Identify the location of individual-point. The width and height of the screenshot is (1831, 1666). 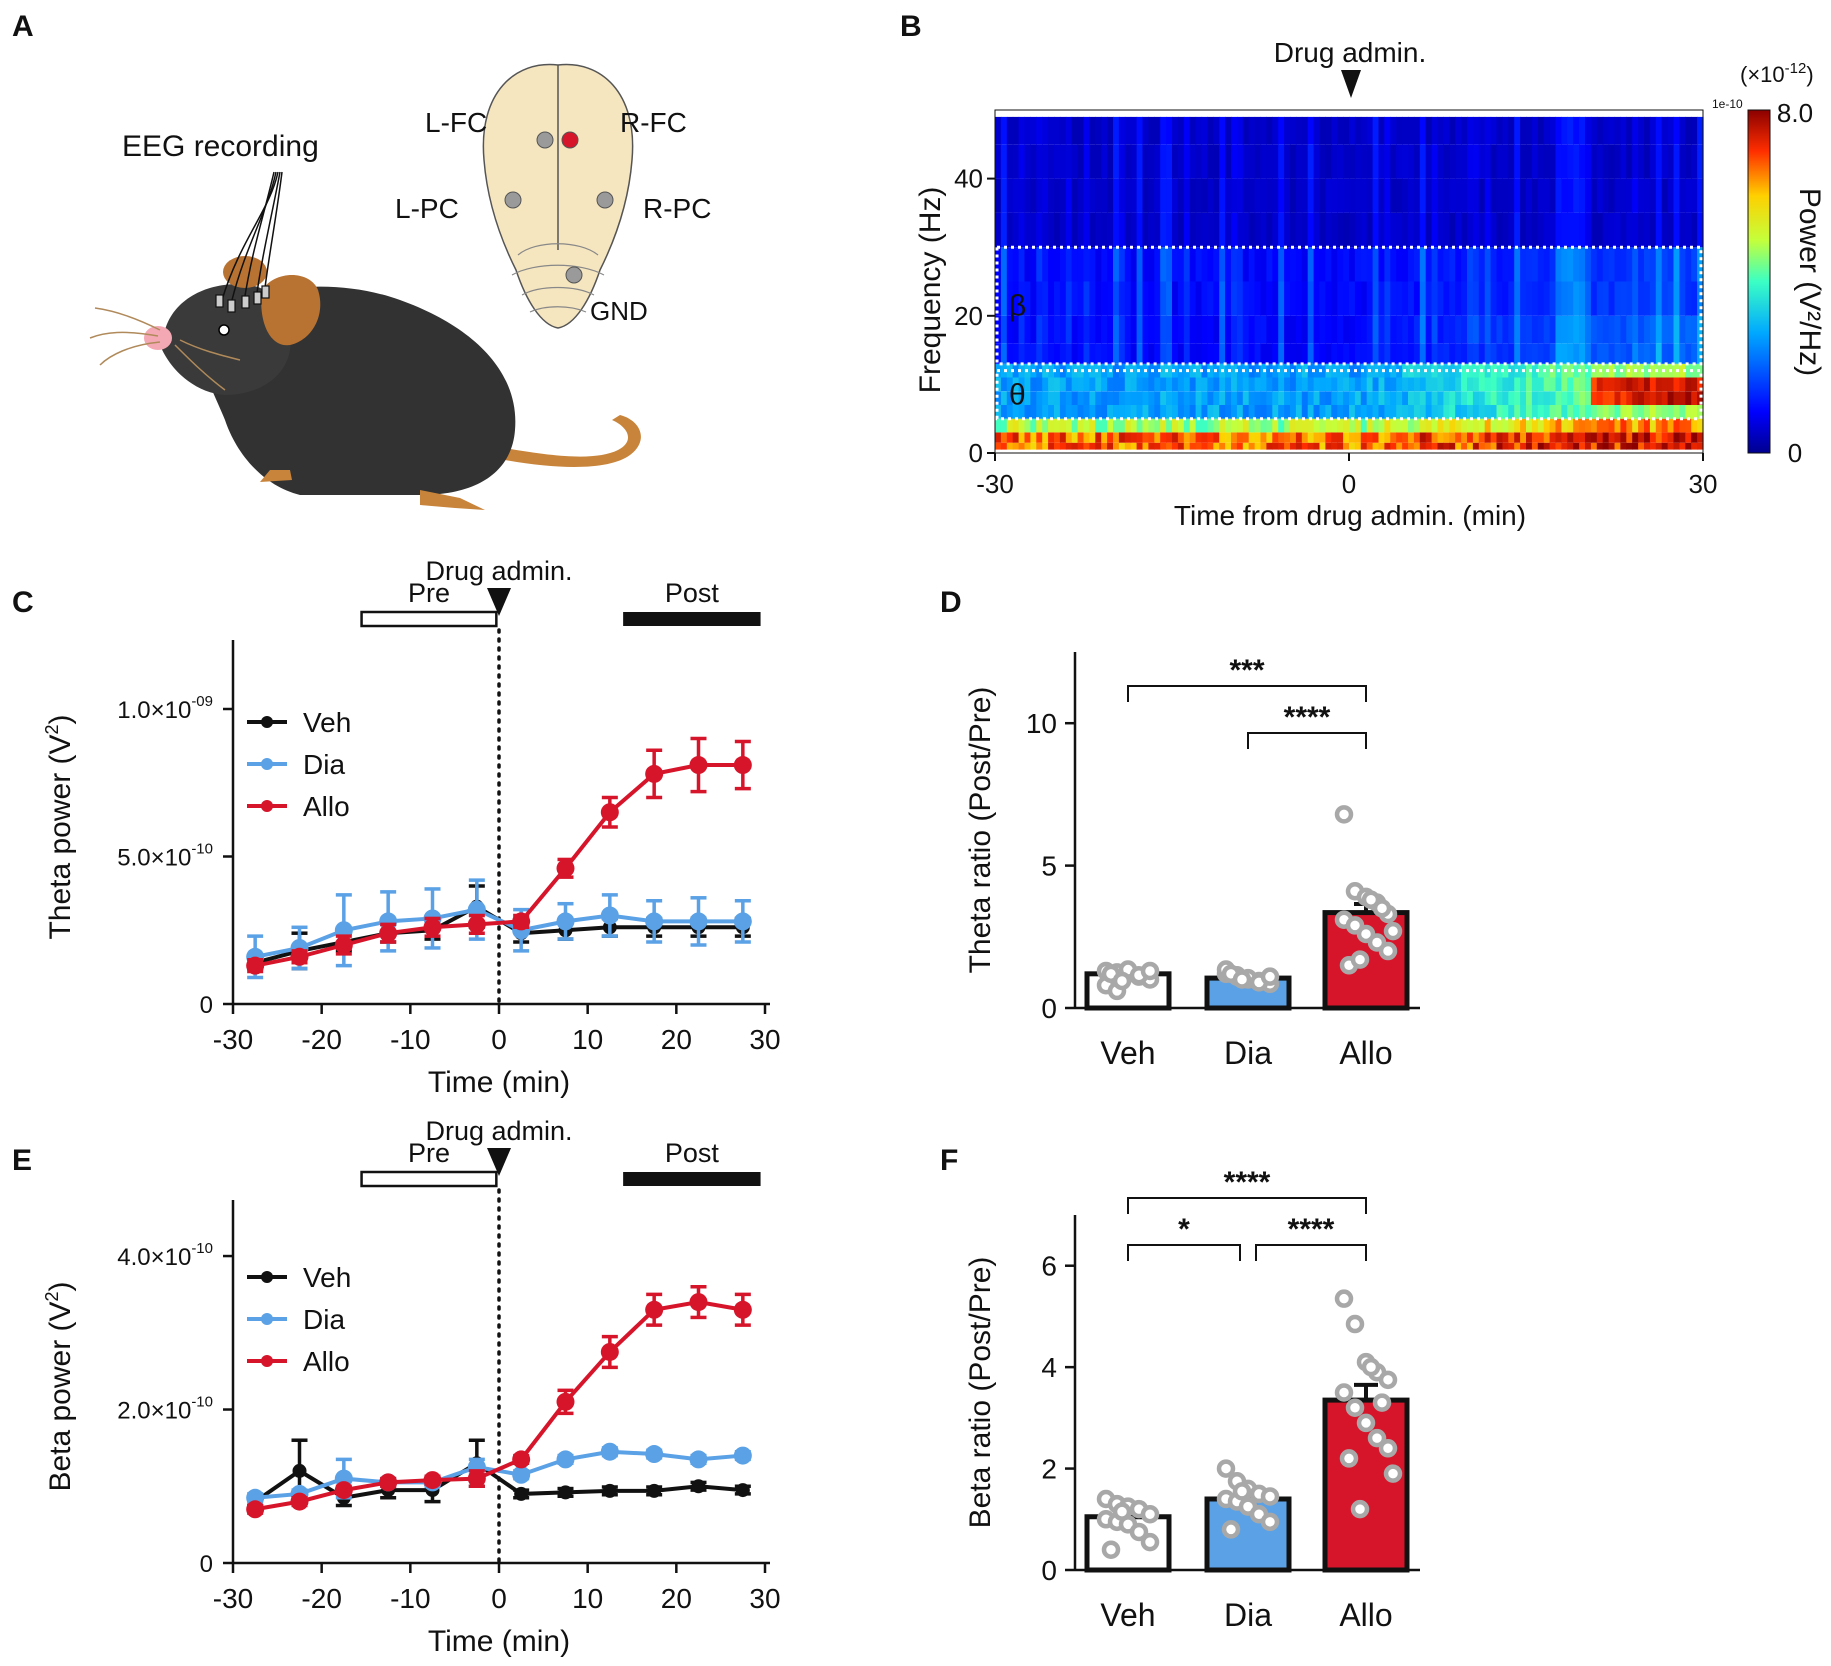
(1371, 1367).